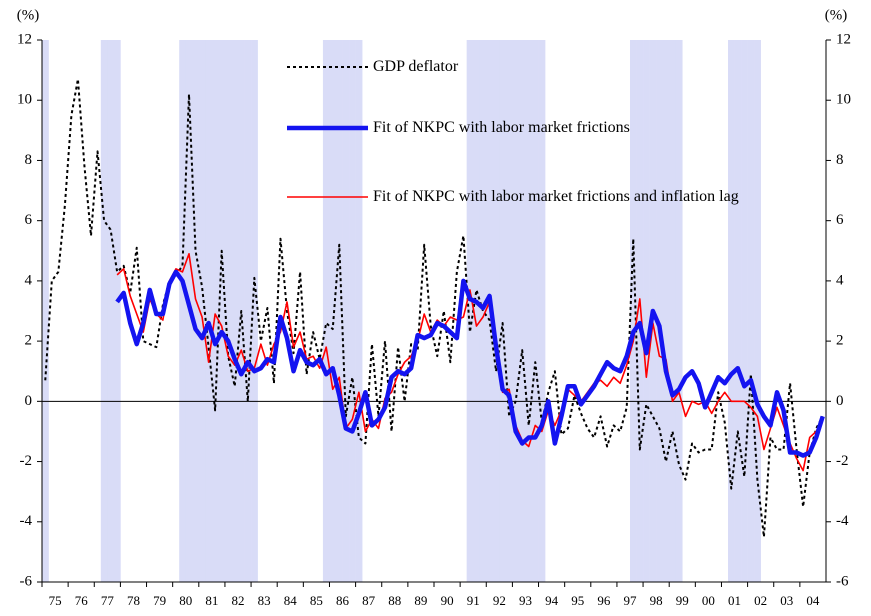 Image resolution: width=871 pixels, height=616 pixels. Describe the element at coordinates (840, 280) in the screenshot. I see `y2-tick-label: 4` at that location.